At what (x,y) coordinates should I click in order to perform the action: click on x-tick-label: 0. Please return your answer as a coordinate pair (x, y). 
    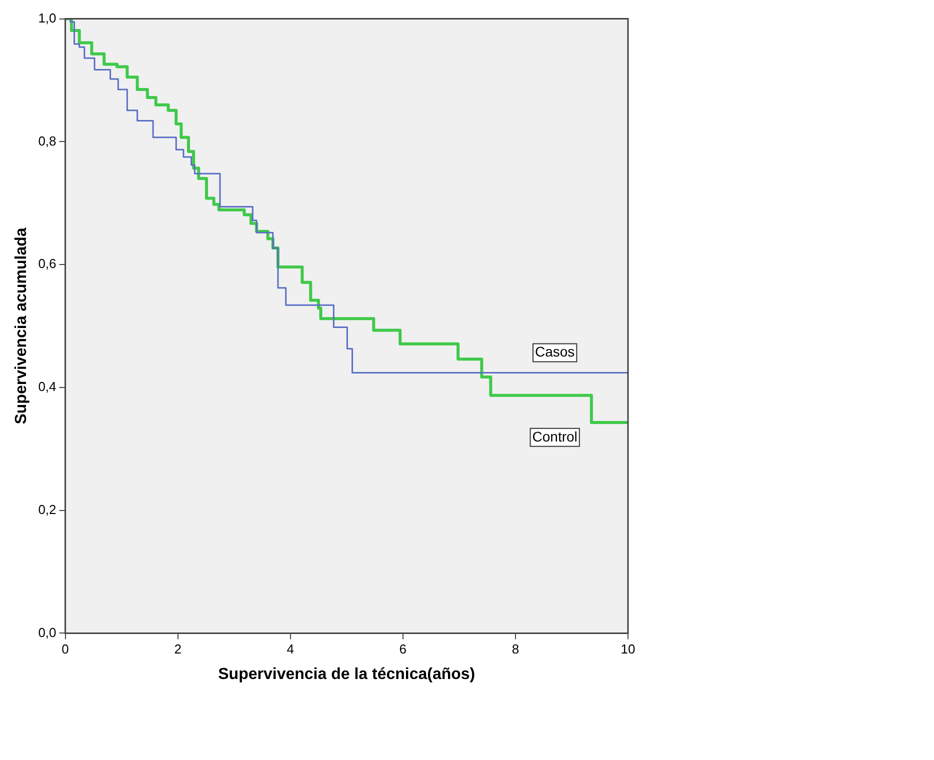
    Looking at the image, I should click on (65, 649).